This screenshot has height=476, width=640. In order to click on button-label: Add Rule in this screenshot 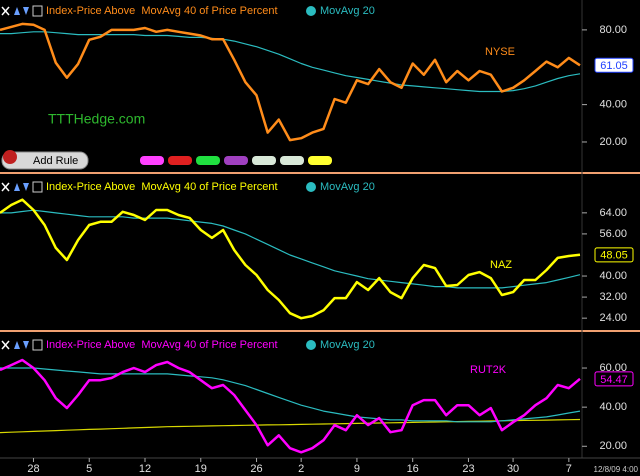, I will do `click(55, 161)`.